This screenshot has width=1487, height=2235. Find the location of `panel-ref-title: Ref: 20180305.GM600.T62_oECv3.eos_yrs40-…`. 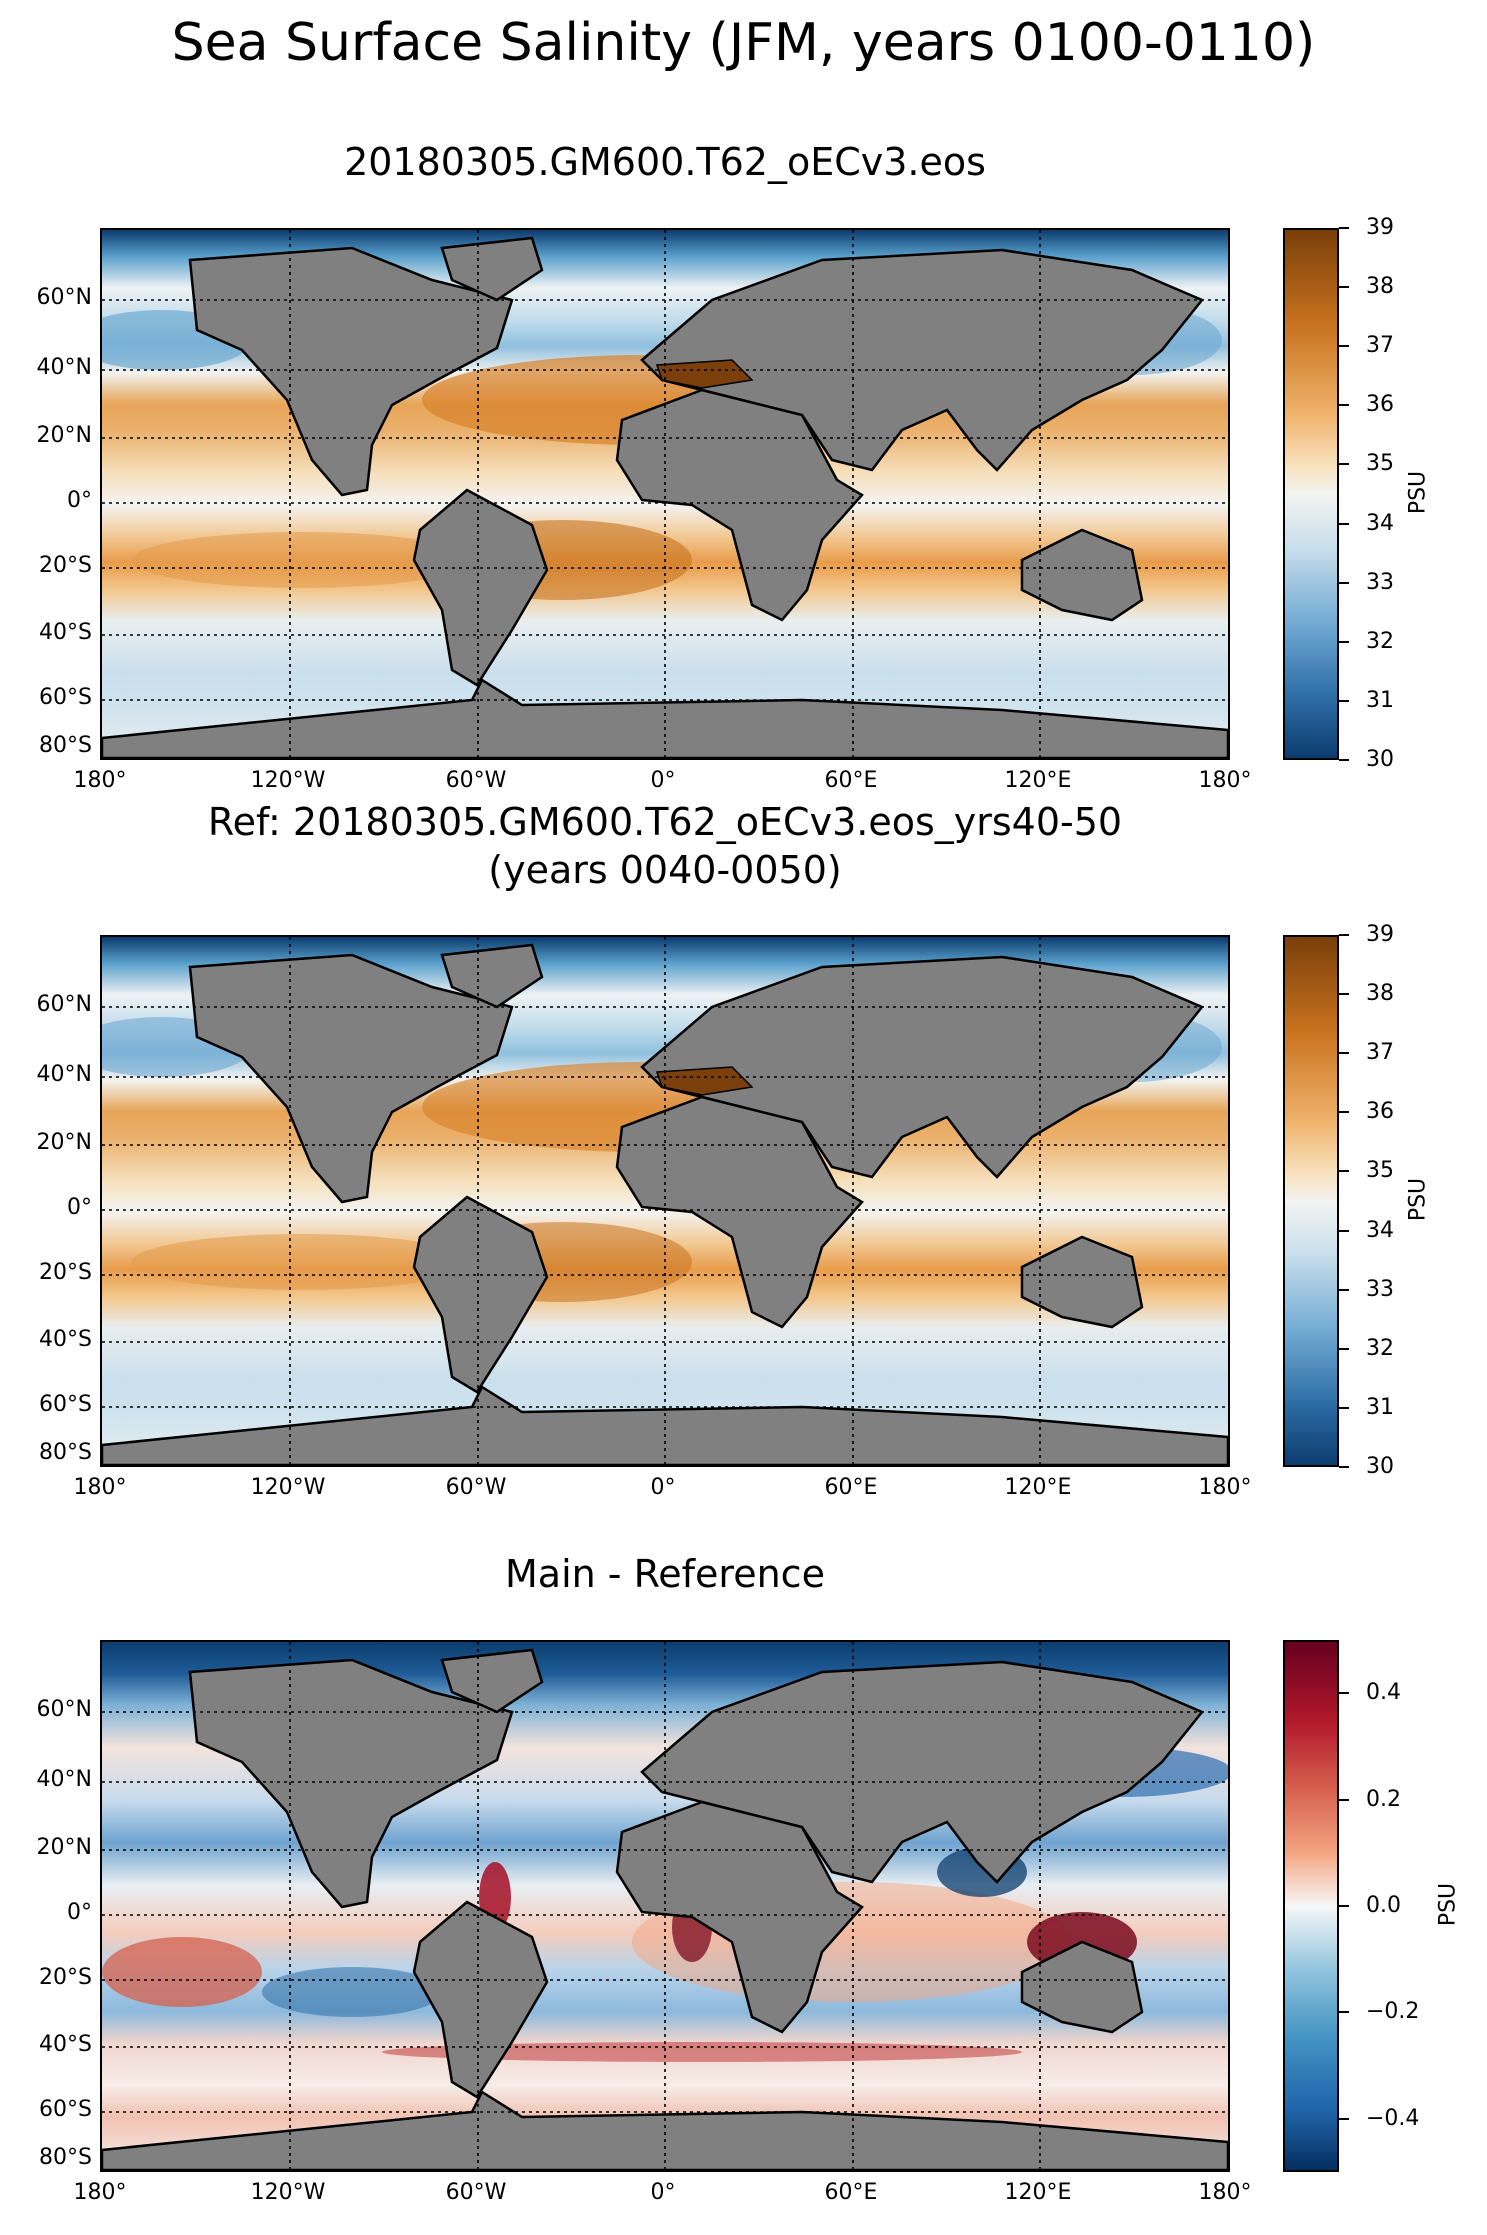

panel-ref-title: Ref: 20180305.GM600.T62_oECv3.eos_yrs40-… is located at coordinates (665, 822).